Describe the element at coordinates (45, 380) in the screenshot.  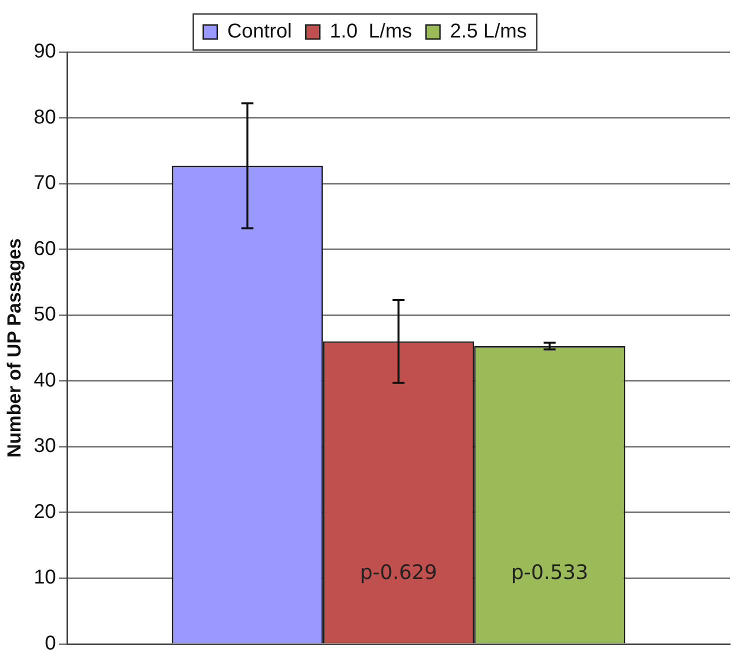
I see `y-tick-label: 40` at that location.